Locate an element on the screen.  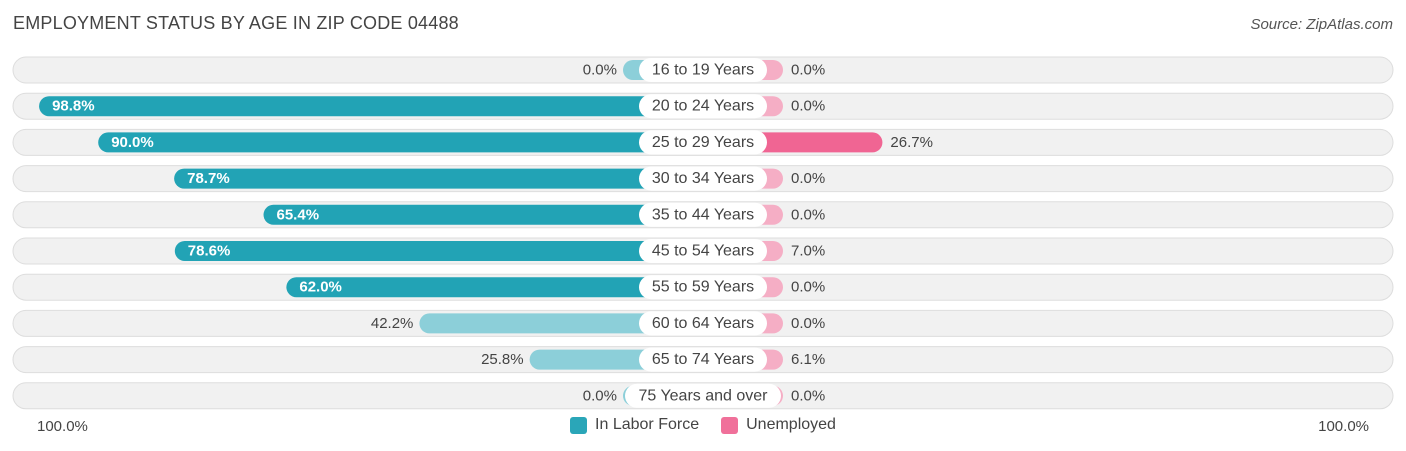
value-label-unemployed: 6.1% is located at coordinates (808, 359).